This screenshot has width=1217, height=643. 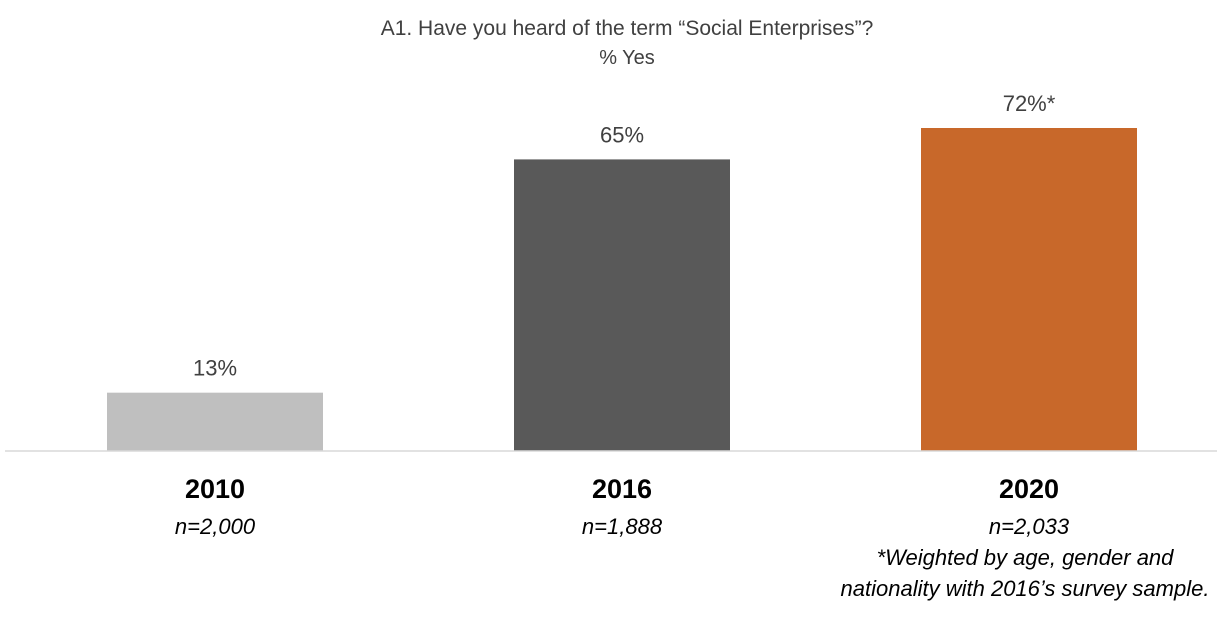 What do you see at coordinates (1029, 489) in the screenshot?
I see `category-label-2020: 2020` at bounding box center [1029, 489].